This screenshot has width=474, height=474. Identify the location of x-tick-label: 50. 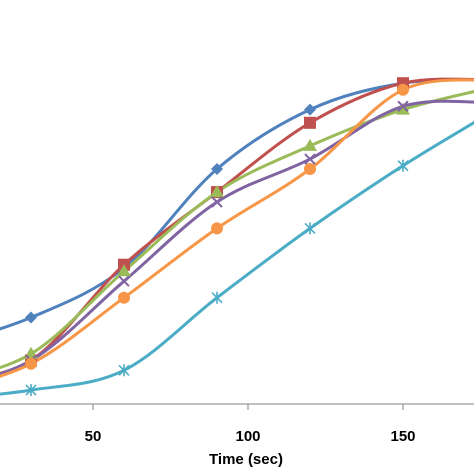
(93, 436).